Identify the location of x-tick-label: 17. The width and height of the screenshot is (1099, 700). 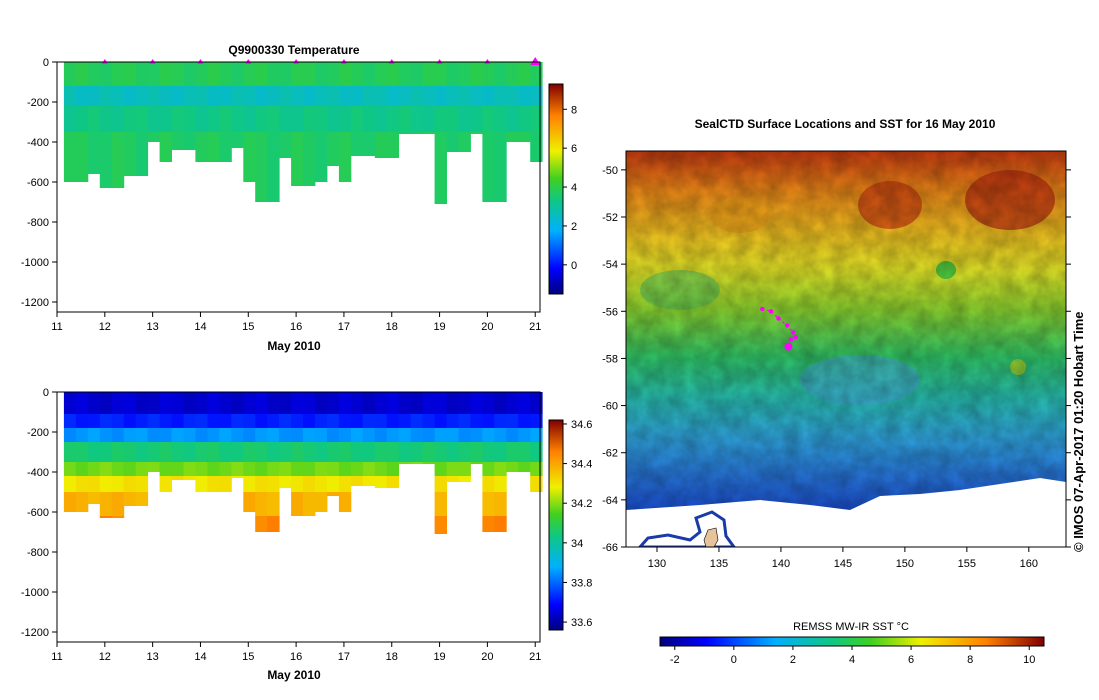
(344, 657).